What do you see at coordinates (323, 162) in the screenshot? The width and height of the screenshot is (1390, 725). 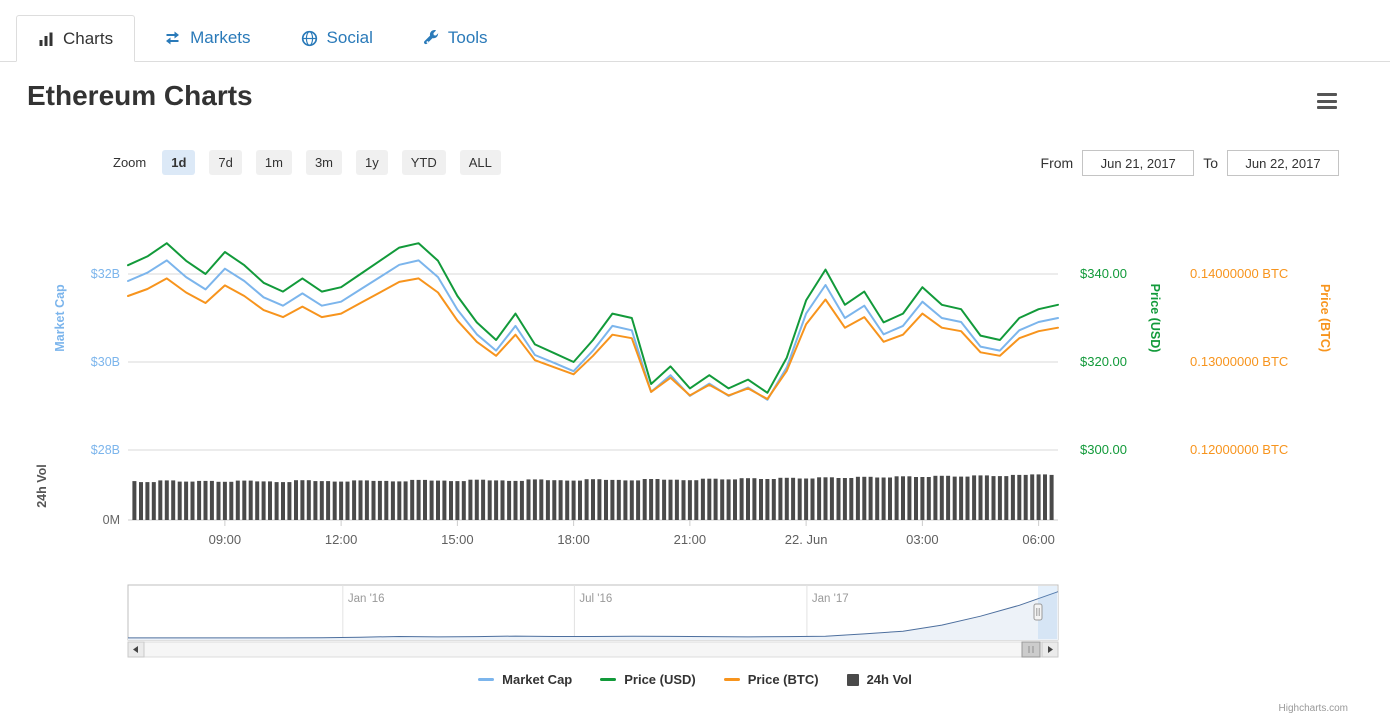 I see `zoom-button-3m: 3m` at bounding box center [323, 162].